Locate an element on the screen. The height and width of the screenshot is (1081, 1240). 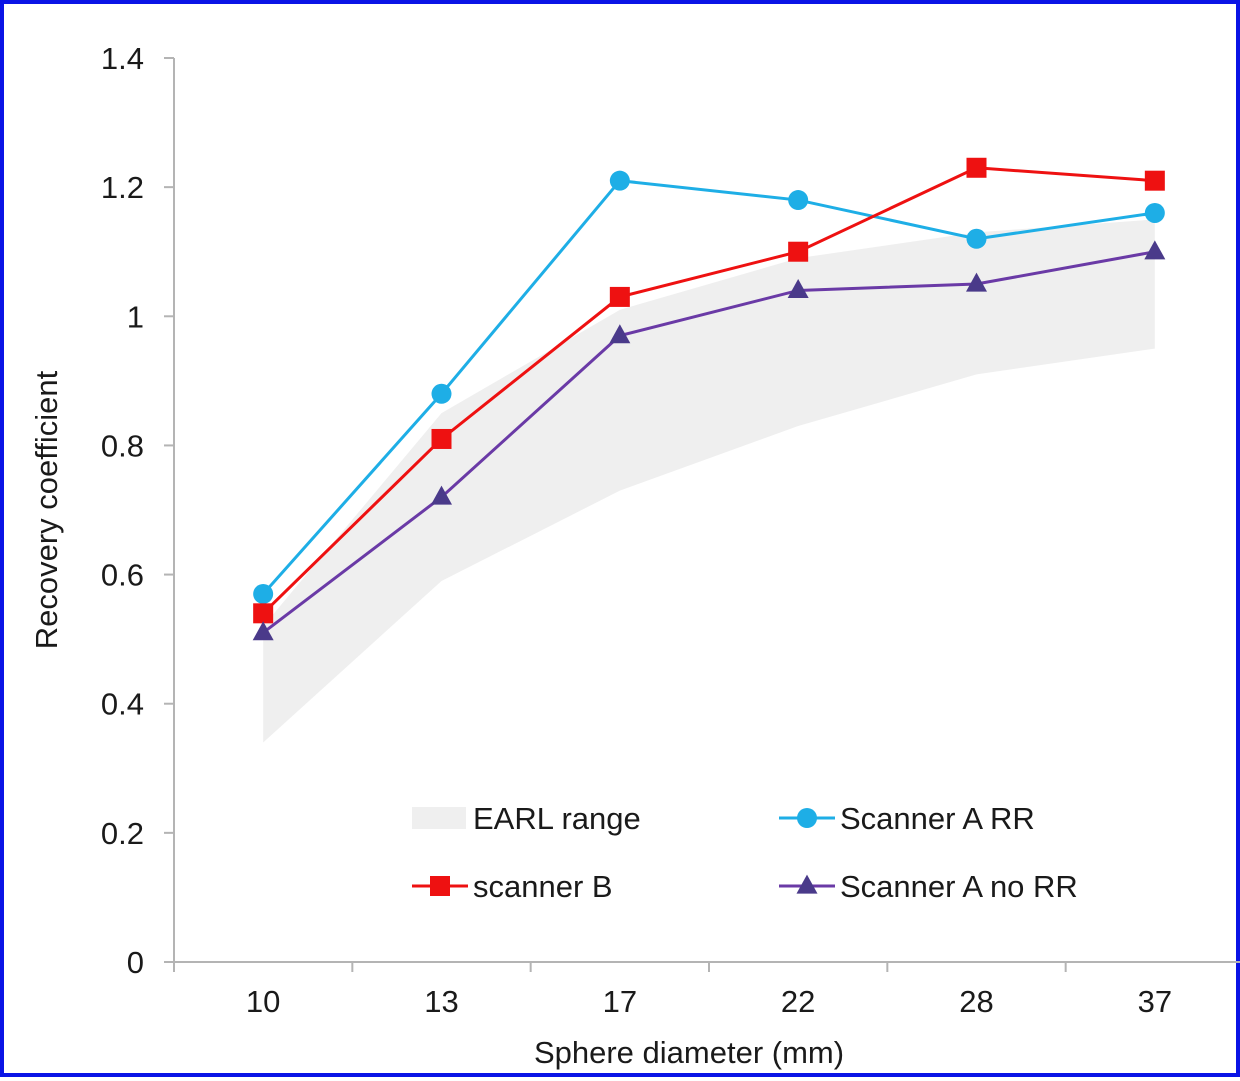
legend-swatch is located at coordinates (439, 818).